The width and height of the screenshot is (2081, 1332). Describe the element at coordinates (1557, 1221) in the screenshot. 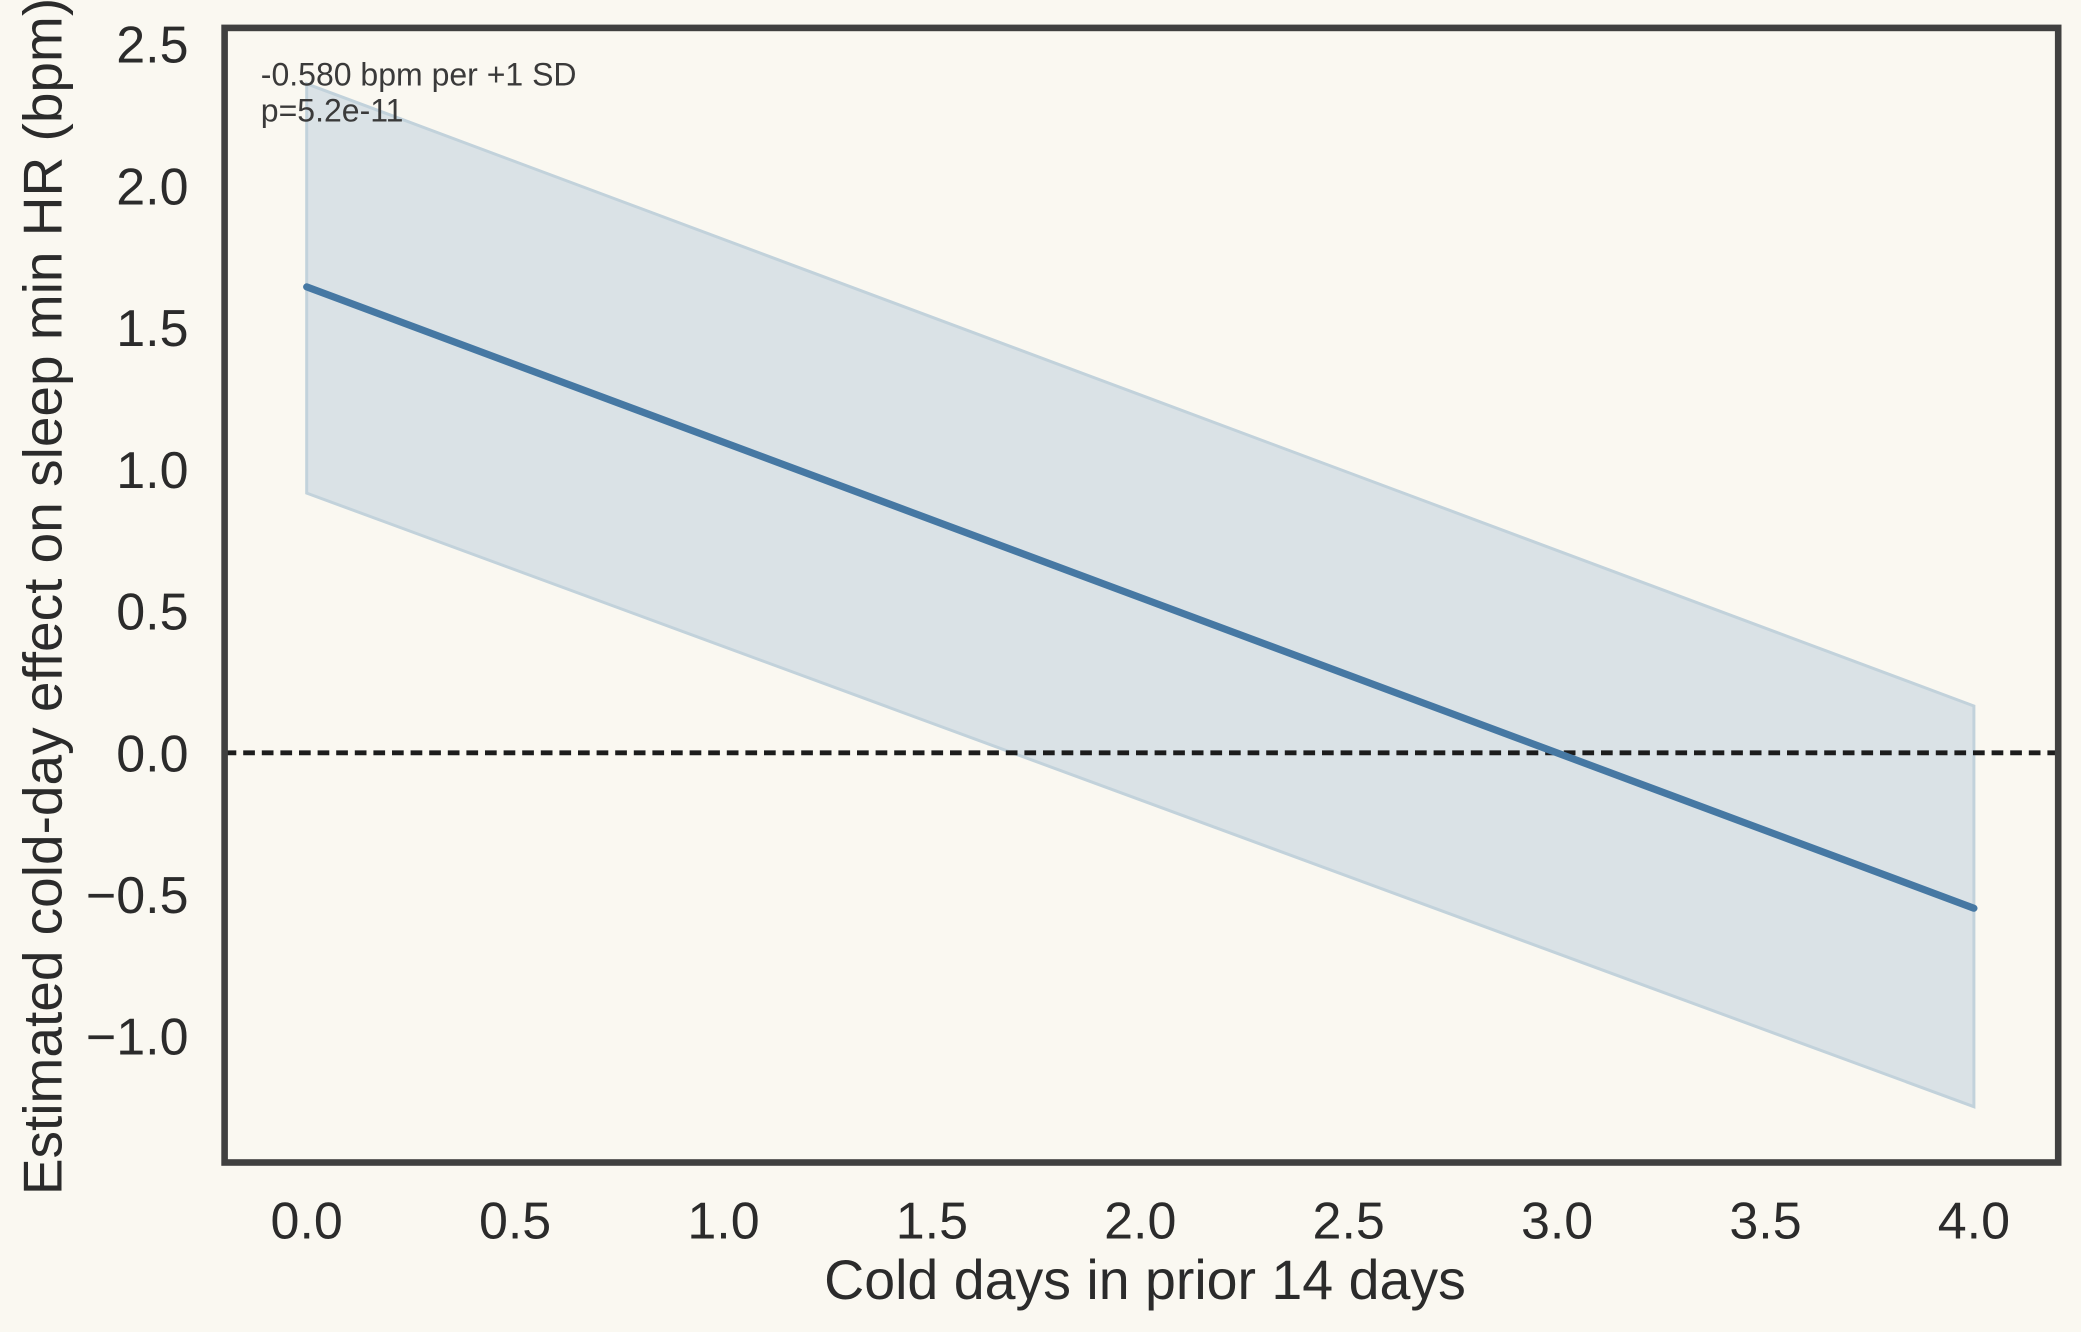

I see `svg-text: 3.0` at that location.